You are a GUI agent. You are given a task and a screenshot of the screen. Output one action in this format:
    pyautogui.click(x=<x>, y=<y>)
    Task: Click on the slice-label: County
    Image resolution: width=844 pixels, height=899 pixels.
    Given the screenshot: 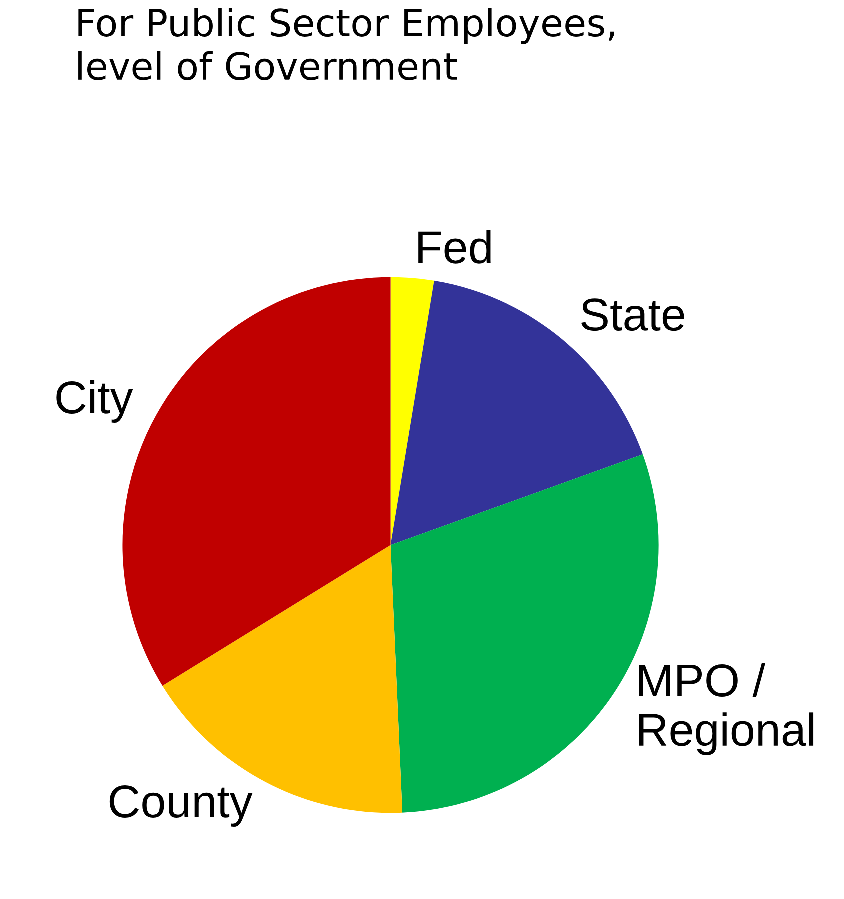 What is the action you would take?
    pyautogui.click(x=181, y=807)
    